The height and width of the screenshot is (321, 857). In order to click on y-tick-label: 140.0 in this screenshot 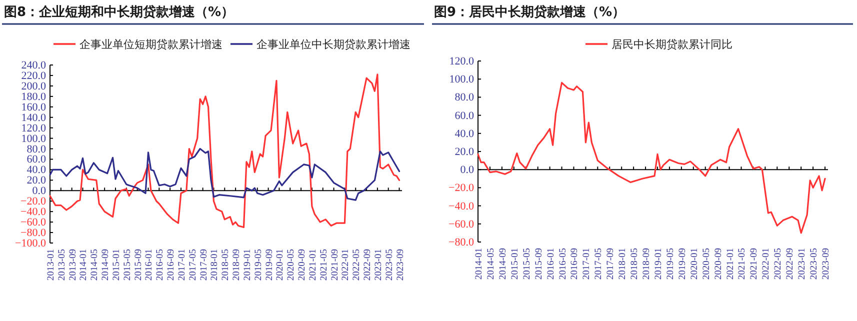, I will do `click(33, 118)`.